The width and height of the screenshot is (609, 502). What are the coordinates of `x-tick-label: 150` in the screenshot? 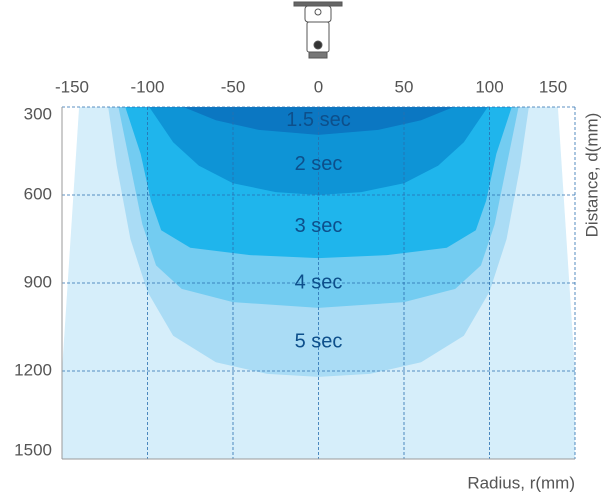 It's located at (553, 86).